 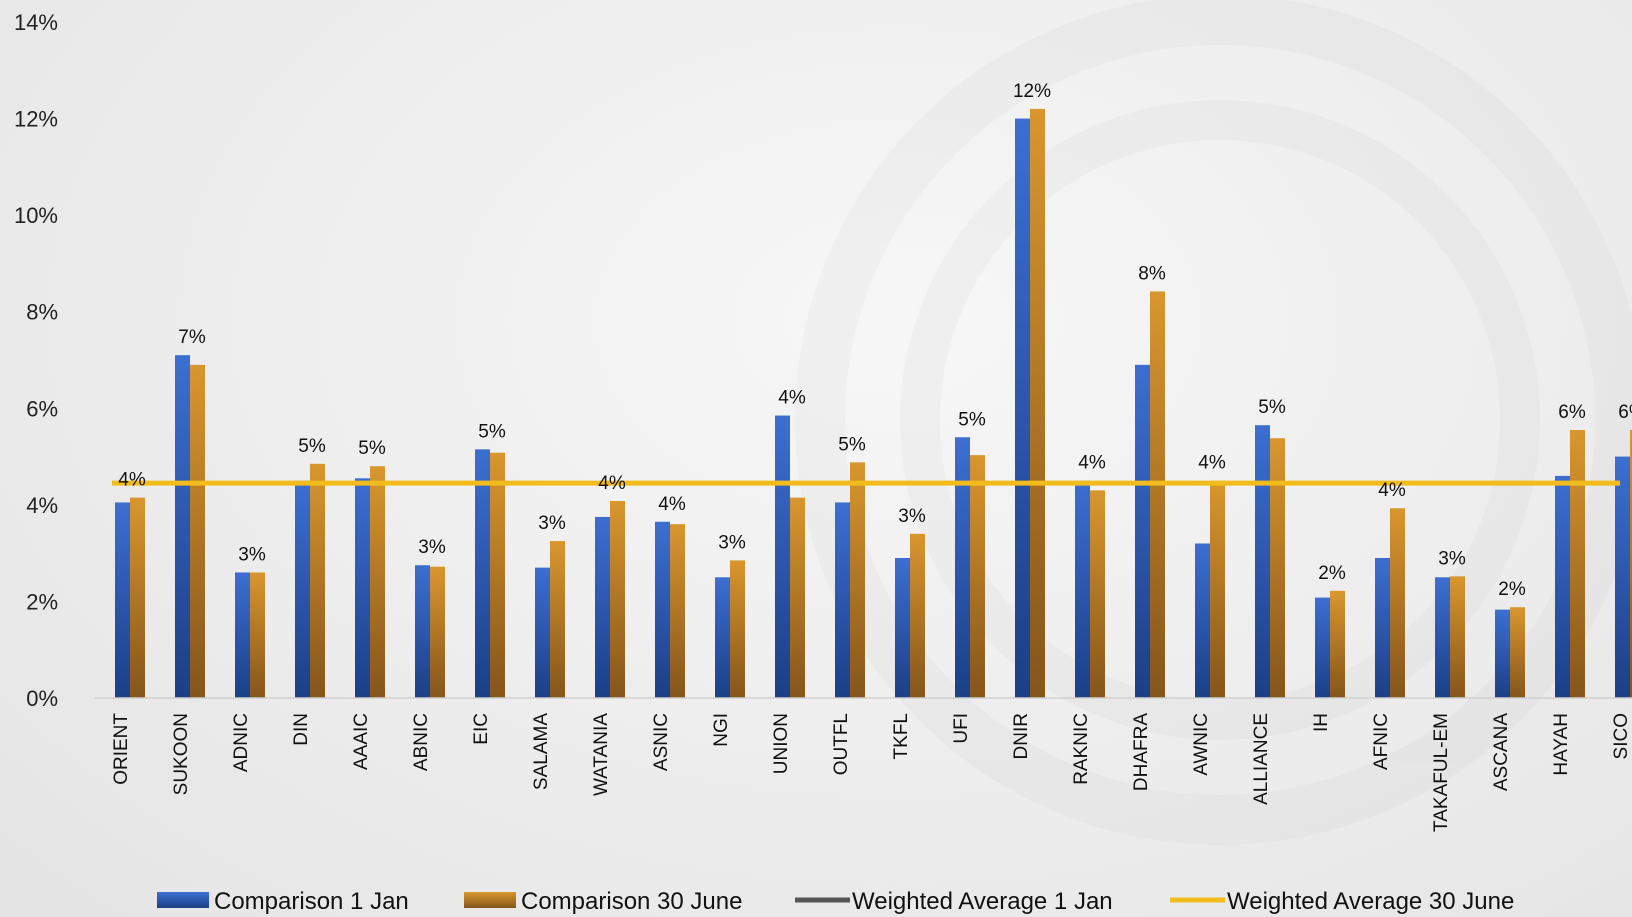 What do you see at coordinates (1441, 772) in the screenshot?
I see `x-tick-label: TAKAFUL-EM` at bounding box center [1441, 772].